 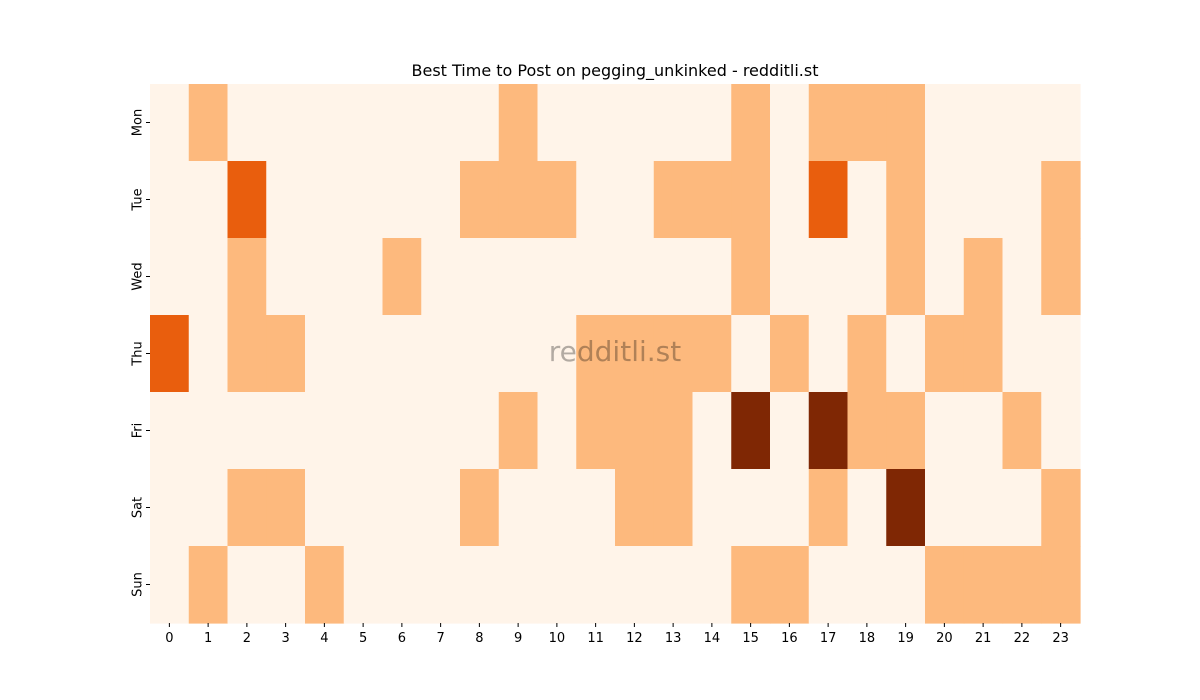 I want to click on y-tick-label-tue: Tue, so click(x=138, y=199).